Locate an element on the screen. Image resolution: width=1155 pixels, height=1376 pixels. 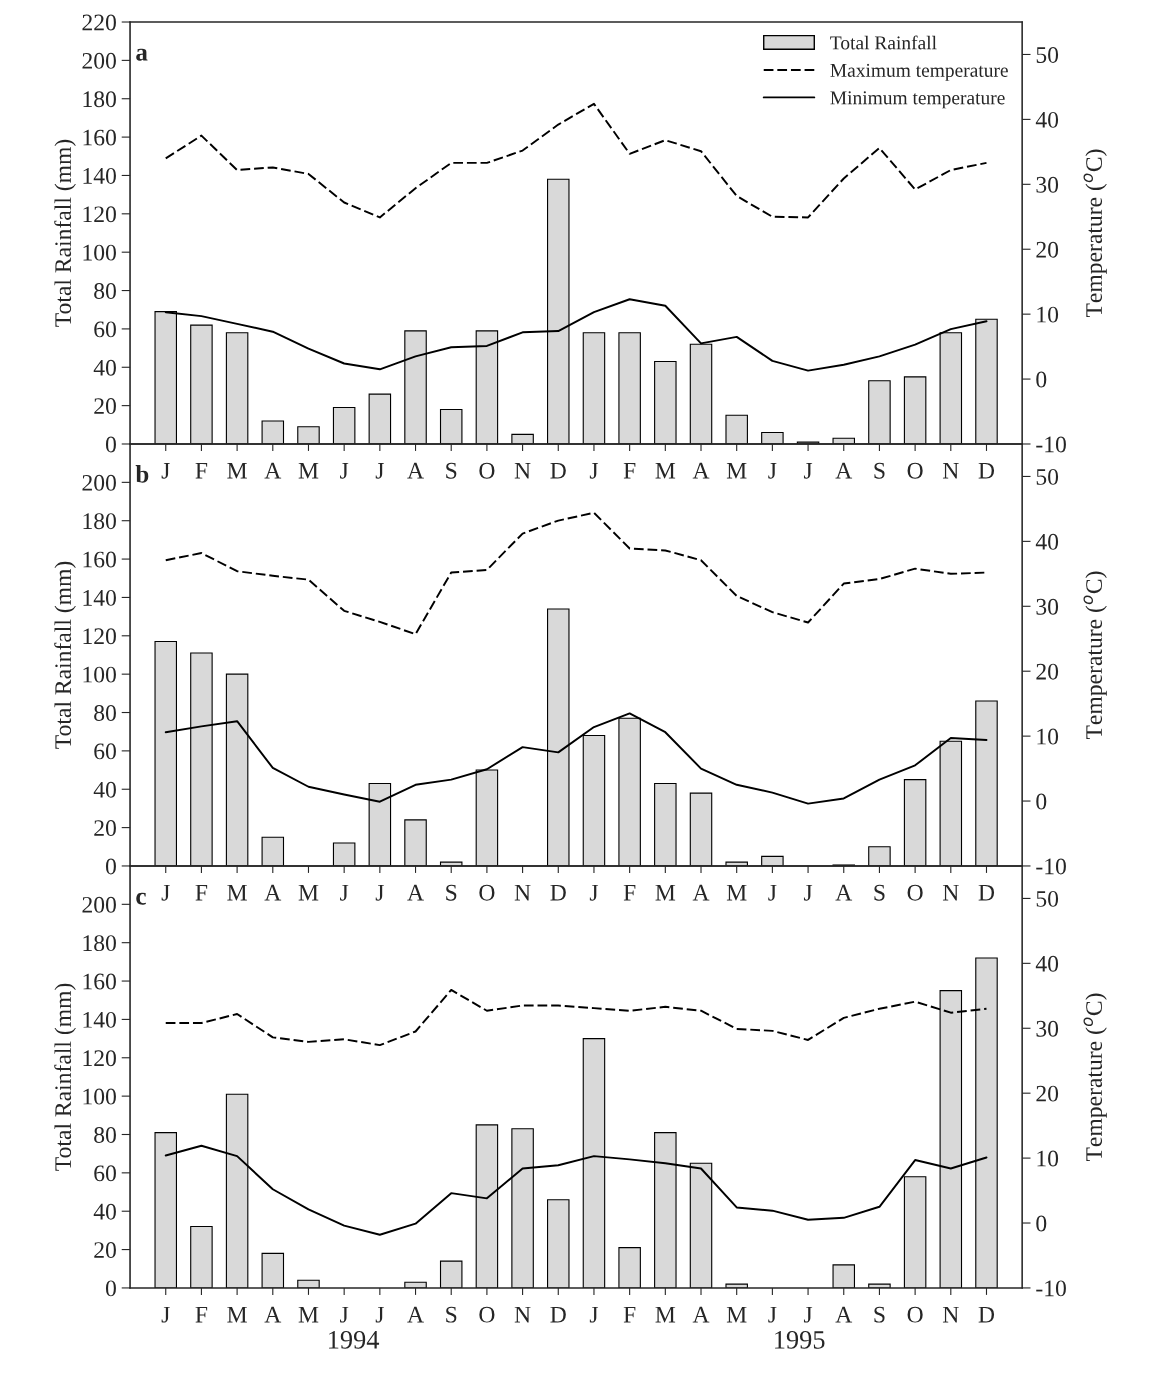
y-tick-label: 120 is located at coordinates (99, 636).